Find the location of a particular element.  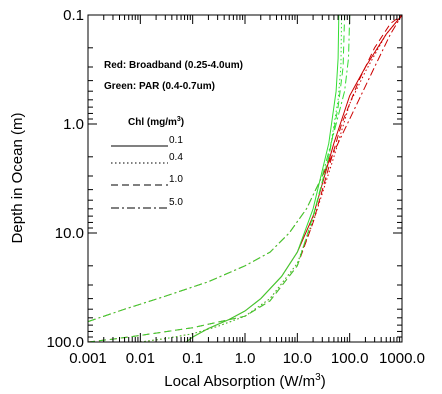

legend-label: 0.4 is located at coordinates (176, 157).